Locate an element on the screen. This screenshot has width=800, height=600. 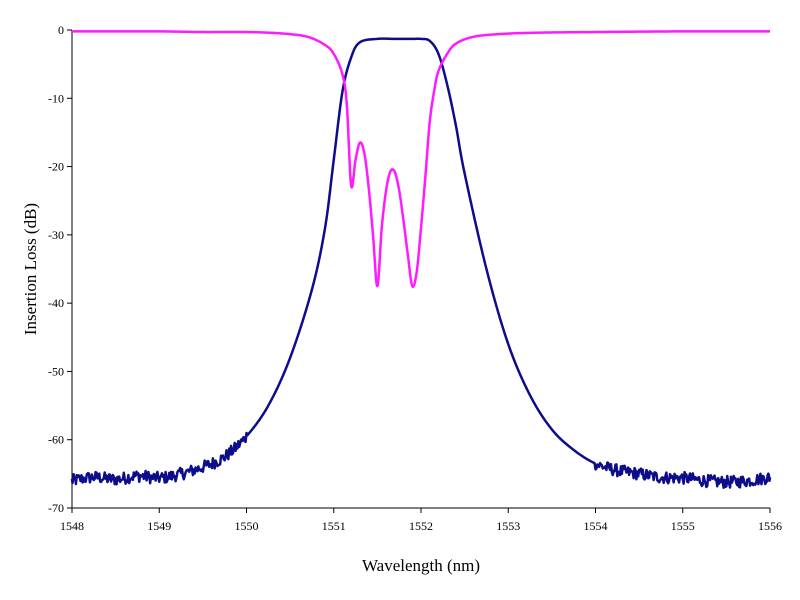
x-tick-label: 1554 is located at coordinates (596, 526).